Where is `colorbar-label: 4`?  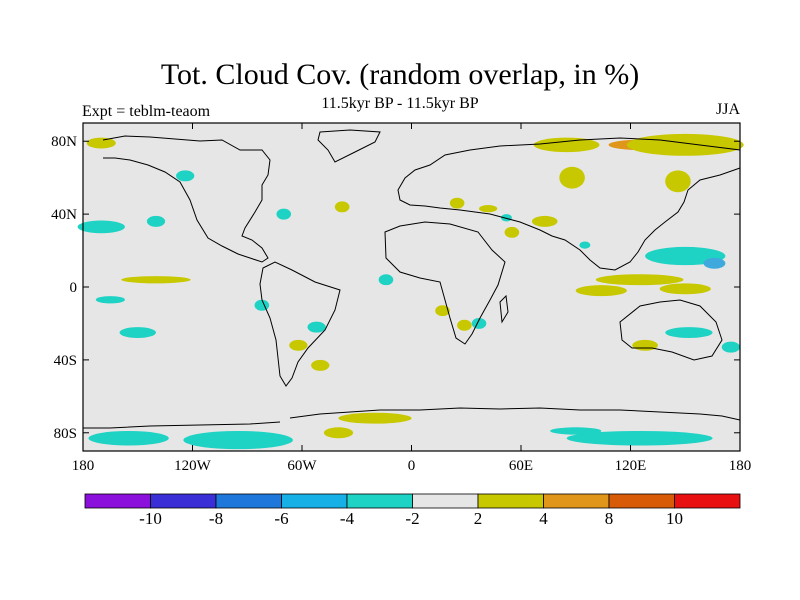 colorbar-label: 4 is located at coordinates (543, 518).